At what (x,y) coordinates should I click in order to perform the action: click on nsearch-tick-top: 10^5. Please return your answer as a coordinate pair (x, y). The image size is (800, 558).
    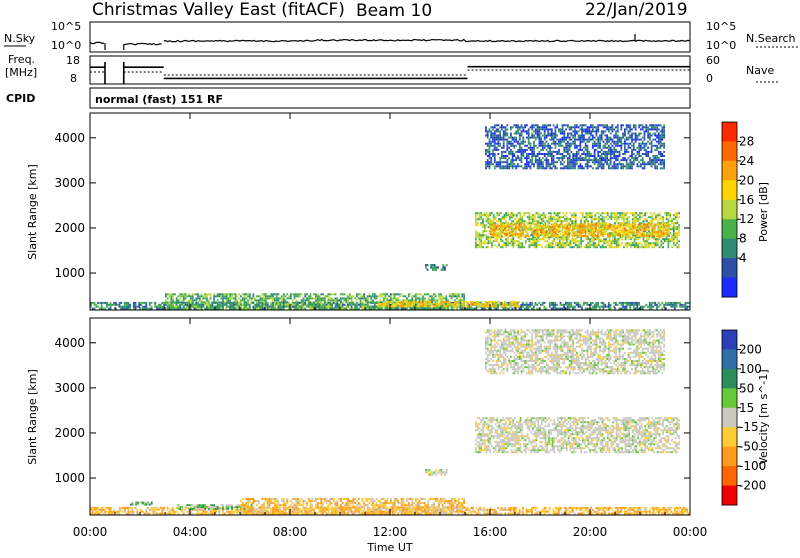
    Looking at the image, I should click on (721, 26).